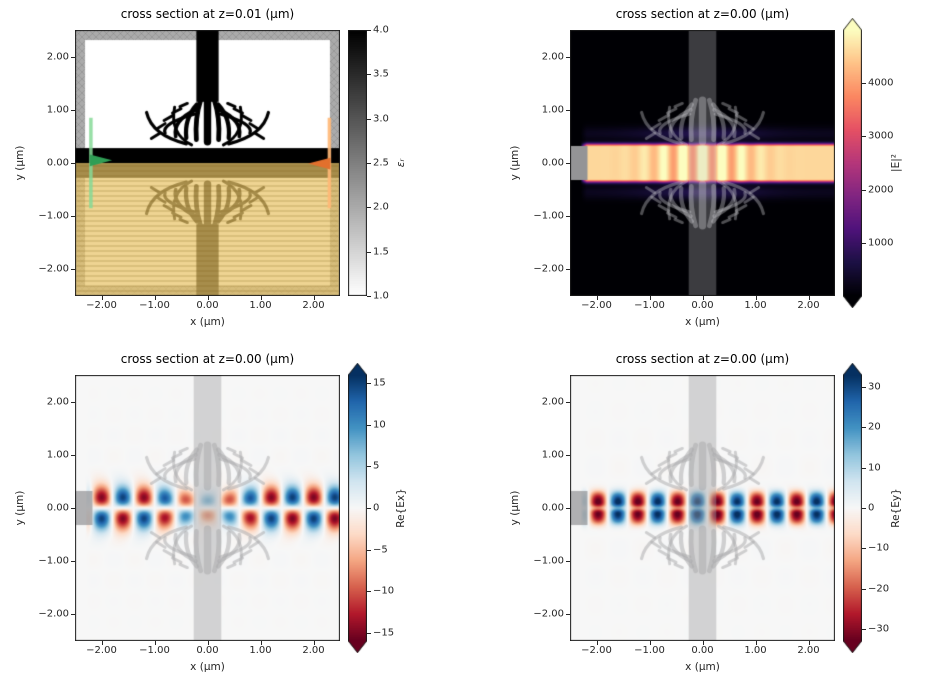 The height and width of the screenshot is (690, 947). What do you see at coordinates (401, 163) in the screenshot?
I see `colorbar-label: εᵣ` at bounding box center [401, 163].